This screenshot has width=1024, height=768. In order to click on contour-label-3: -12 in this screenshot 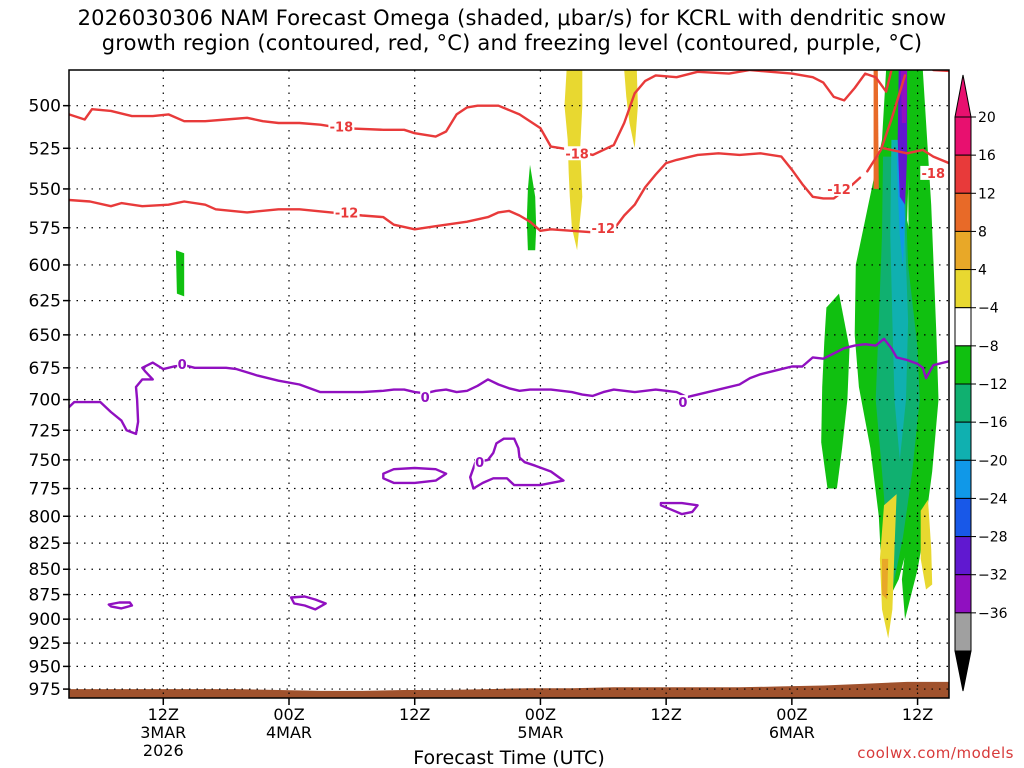, I will do `click(347, 213)`.